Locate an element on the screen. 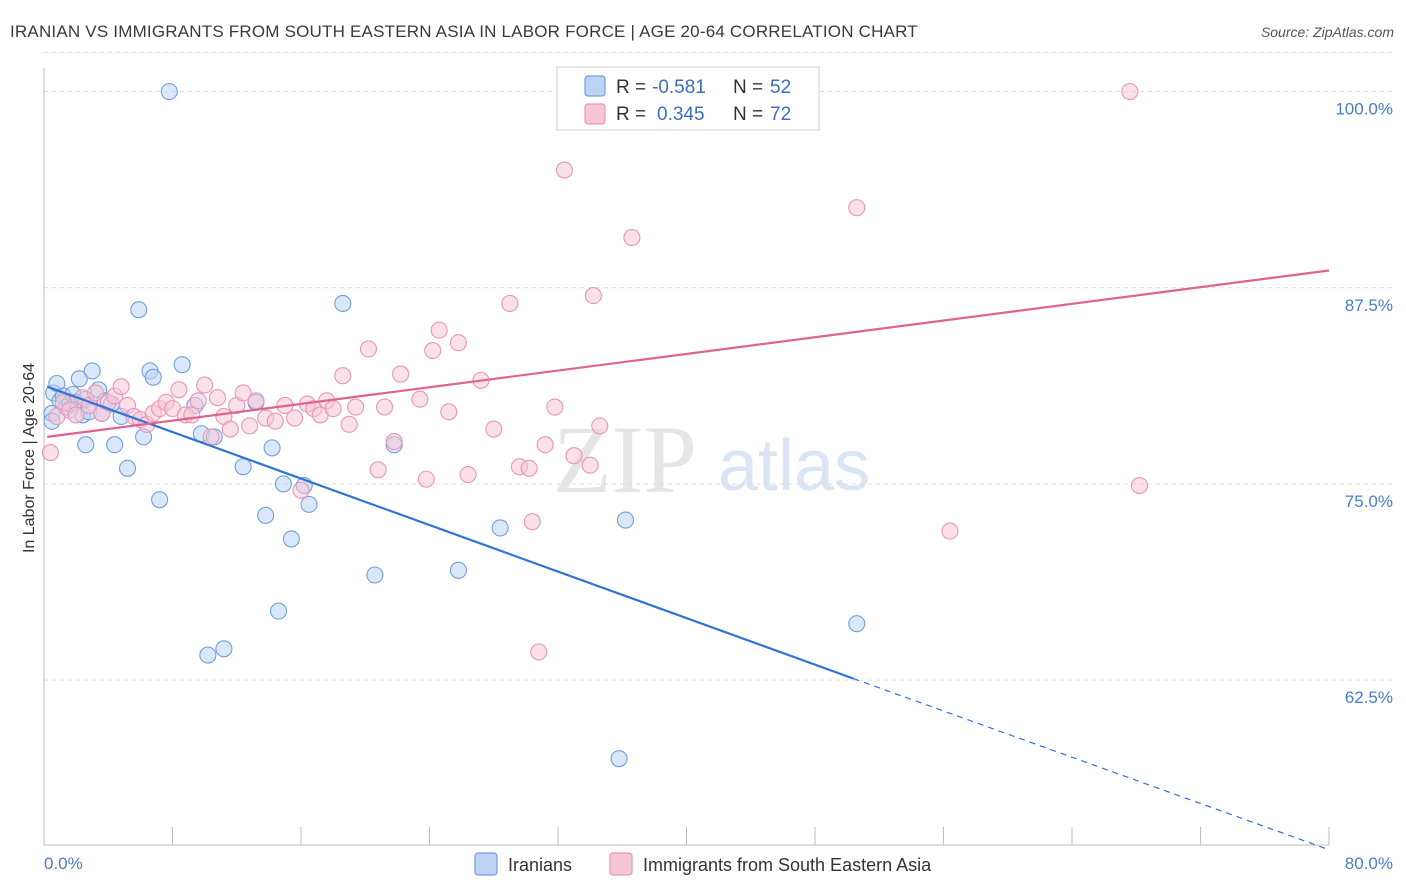 This screenshot has height=892, width=1406. legend-r-label-2: R = is located at coordinates (631, 114).